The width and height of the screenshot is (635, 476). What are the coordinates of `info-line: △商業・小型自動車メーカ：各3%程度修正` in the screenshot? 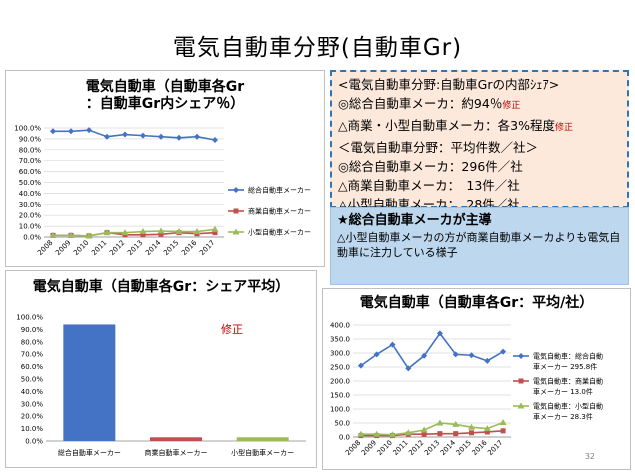 It's located at (479, 127).